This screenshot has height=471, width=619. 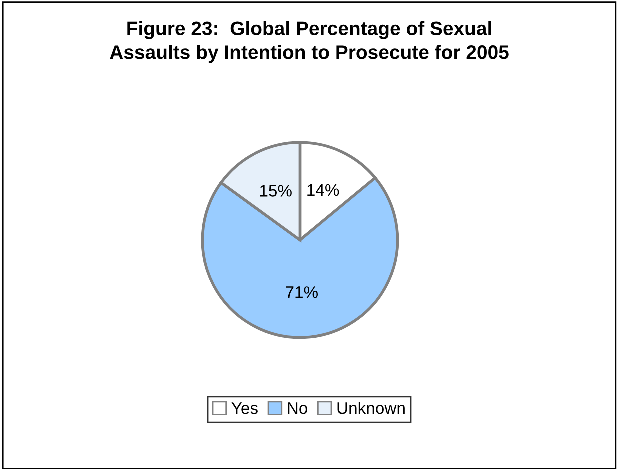 I want to click on legend-label: No, so click(x=298, y=408).